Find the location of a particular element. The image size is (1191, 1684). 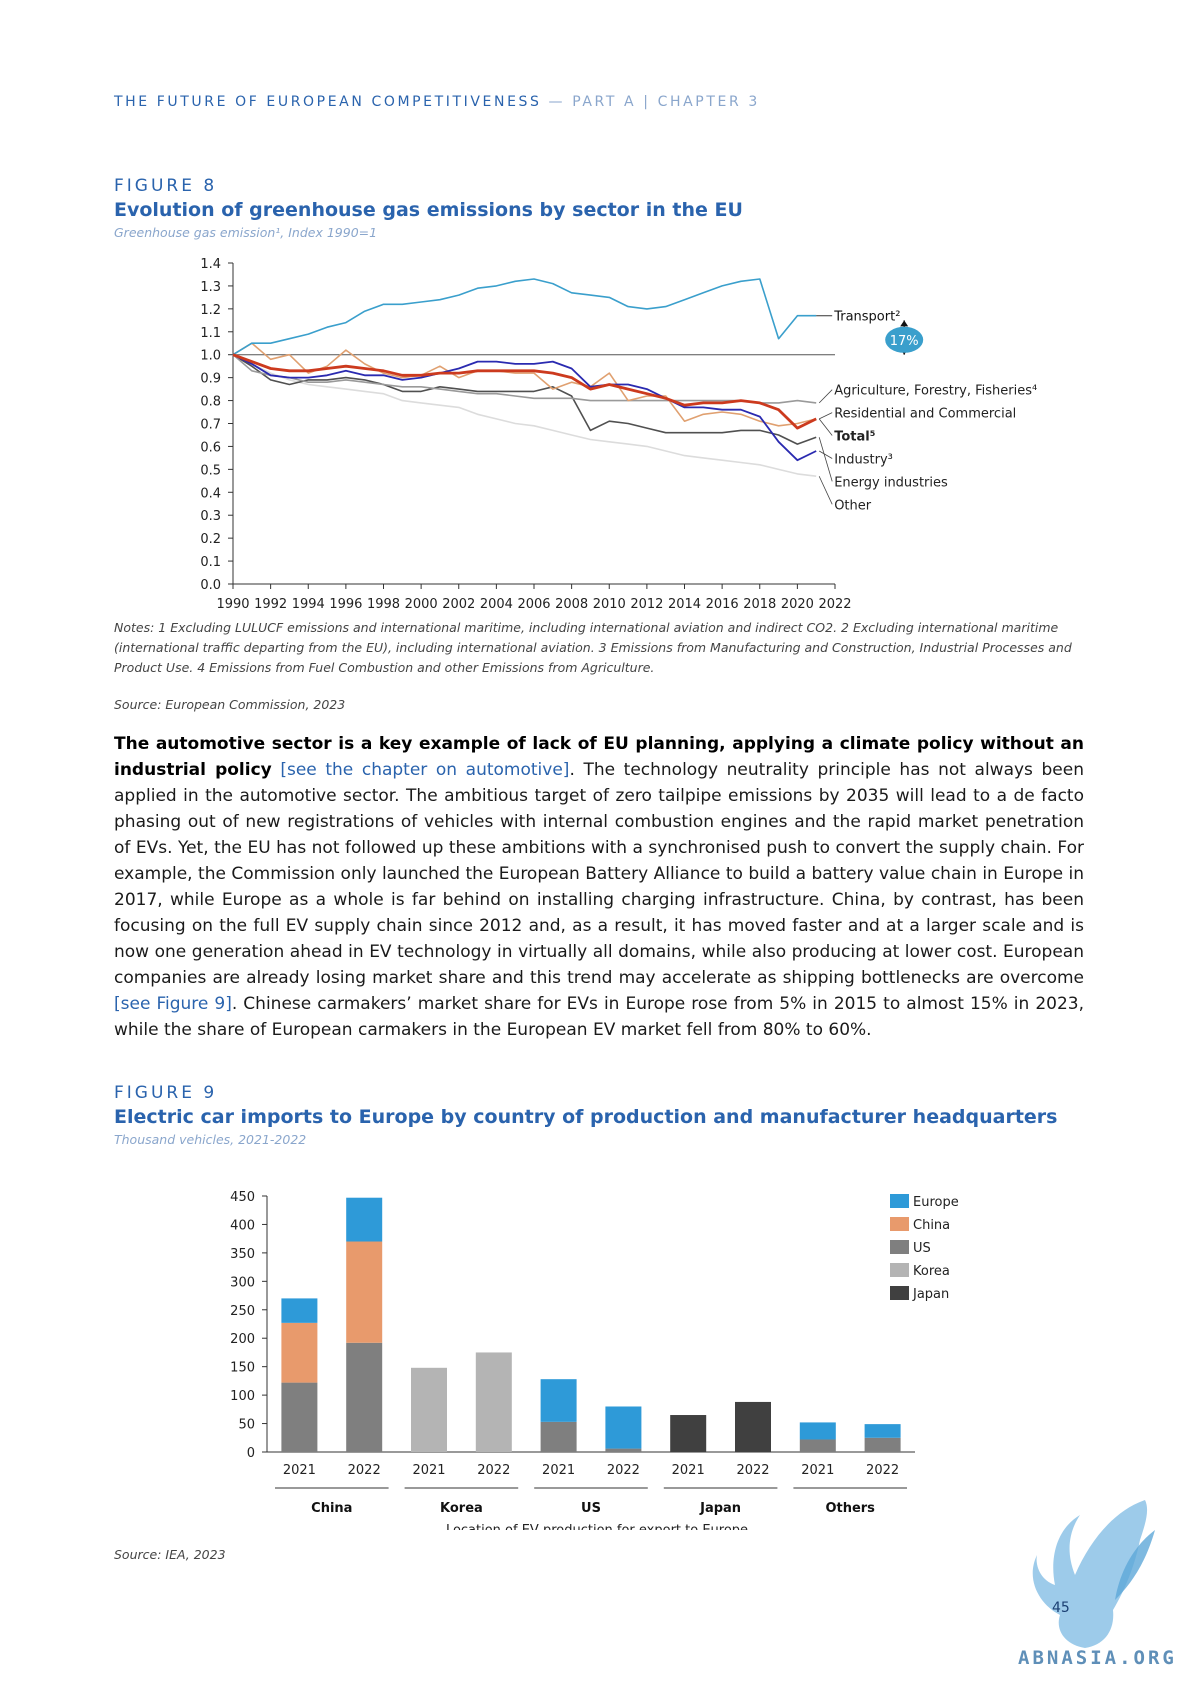

series-label: Total⁵ is located at coordinates (854, 437).